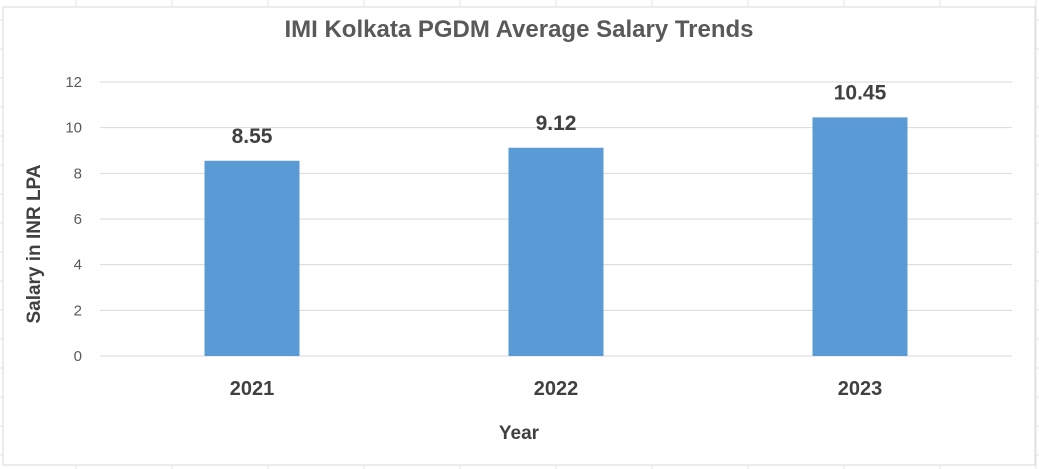 This screenshot has width=1039, height=469. What do you see at coordinates (252, 136) in the screenshot?
I see `data-label: 8.55` at bounding box center [252, 136].